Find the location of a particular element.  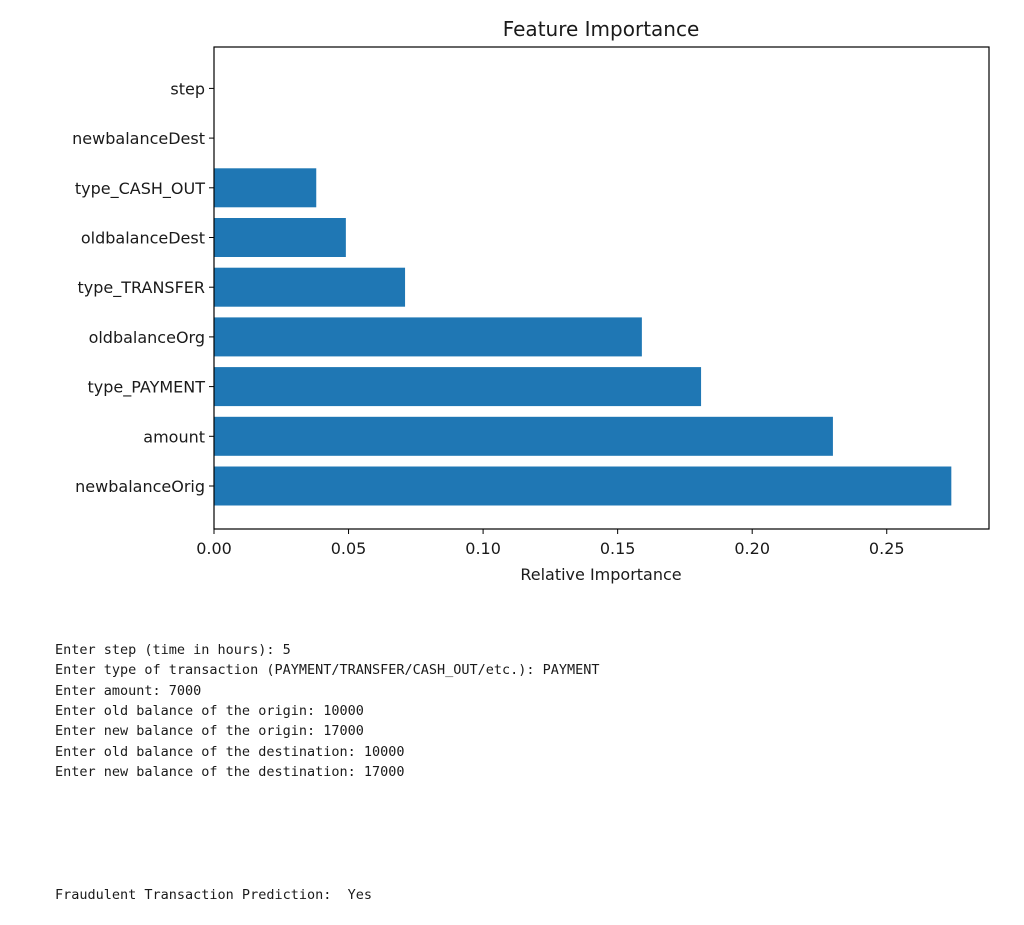

x-tick-label: 0.15 is located at coordinates (618, 548).